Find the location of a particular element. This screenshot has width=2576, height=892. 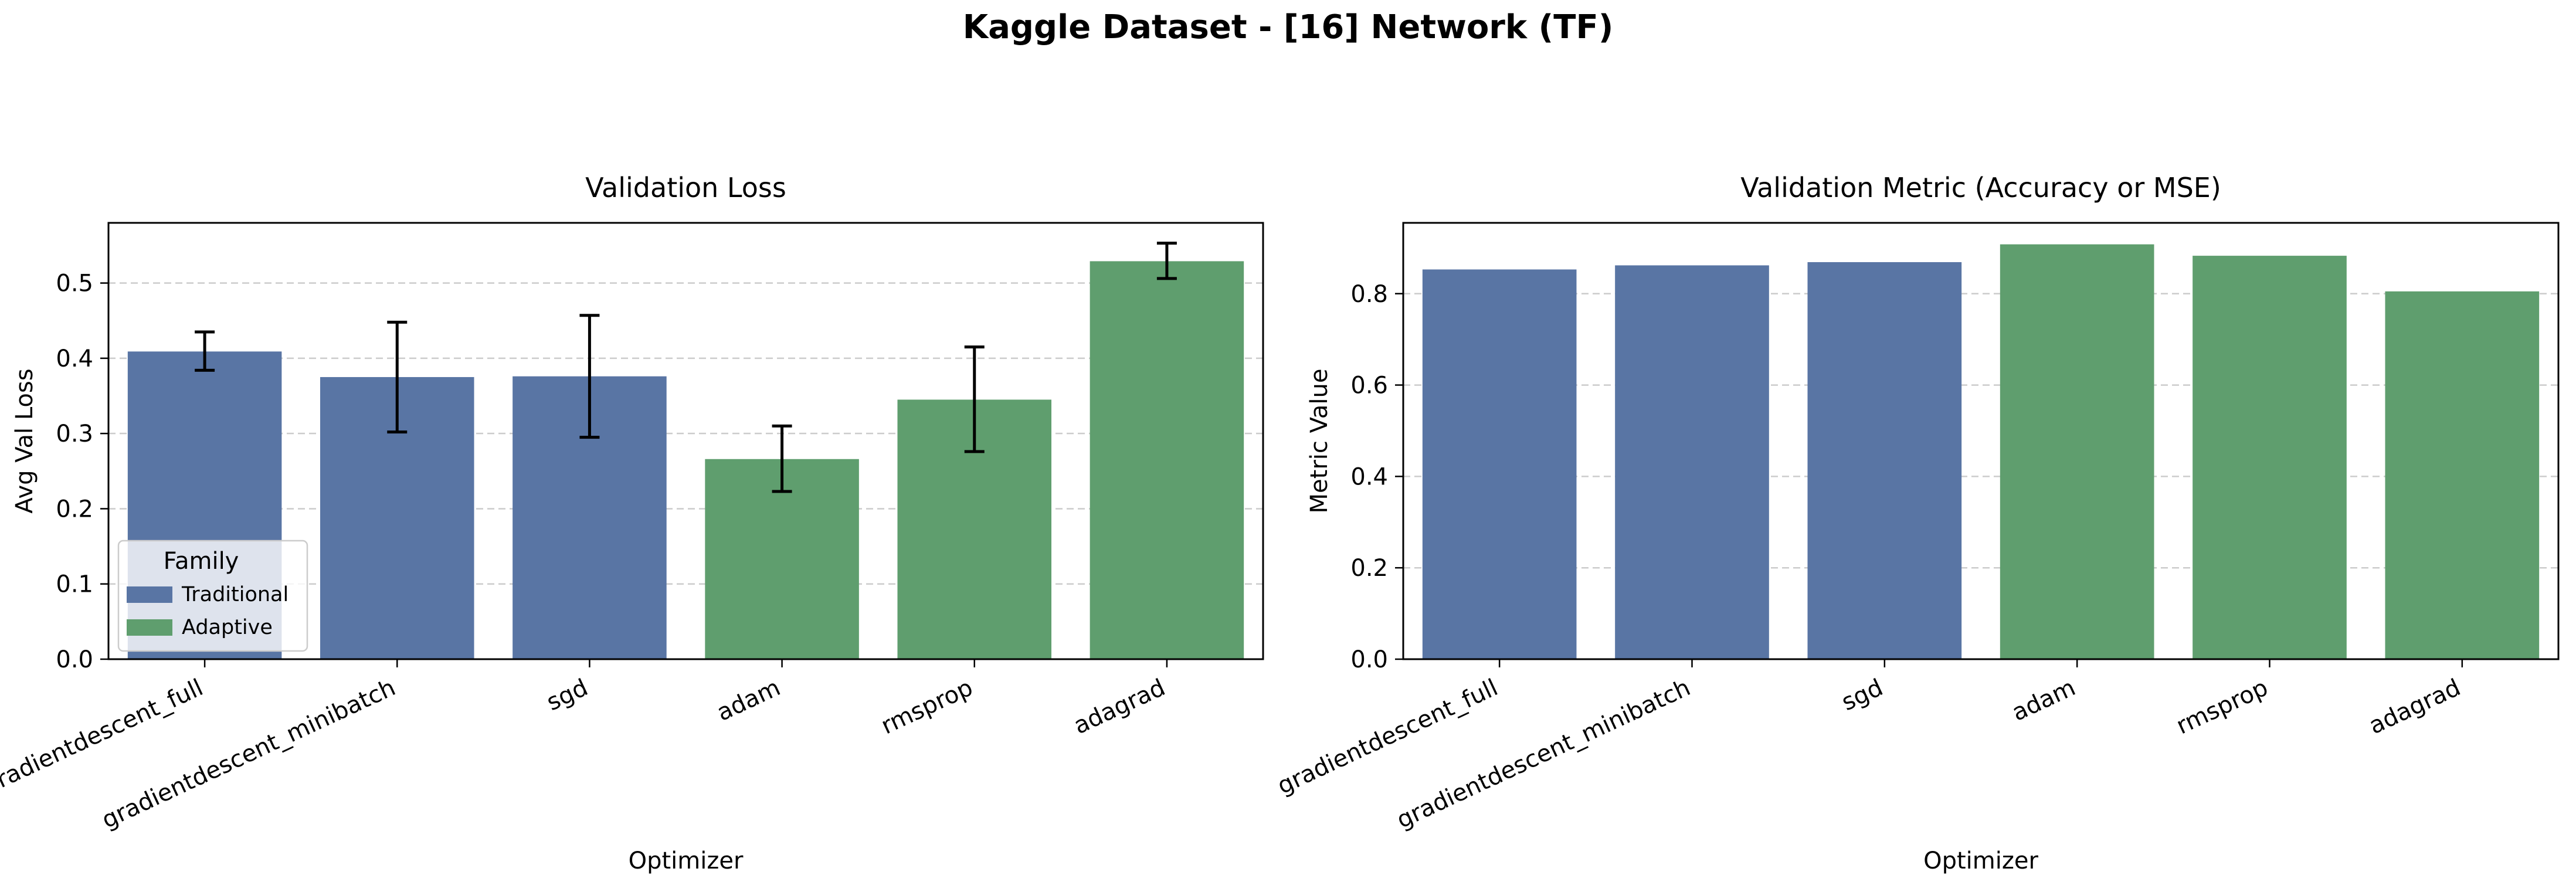

chart-title: Validation Metric (Accuracy or MSE) is located at coordinates (1980, 188).